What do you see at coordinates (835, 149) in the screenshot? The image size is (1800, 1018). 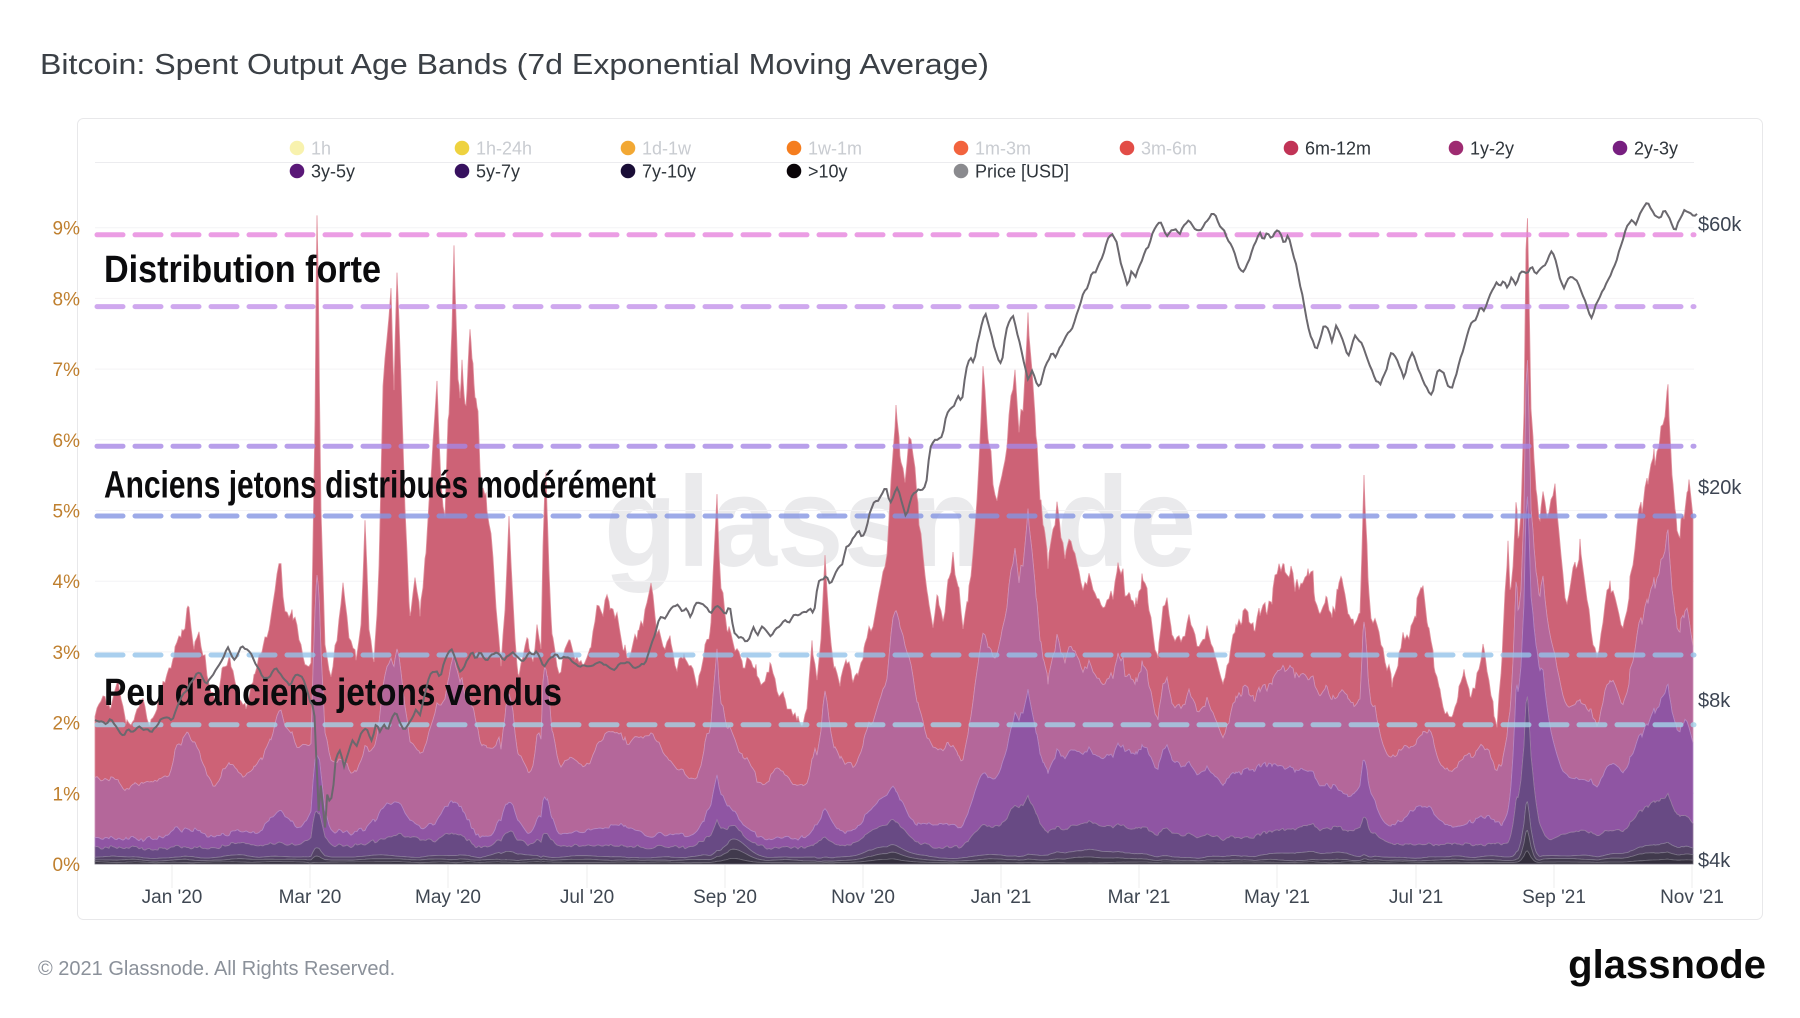 I see `svg-text: 1w-1m` at bounding box center [835, 149].